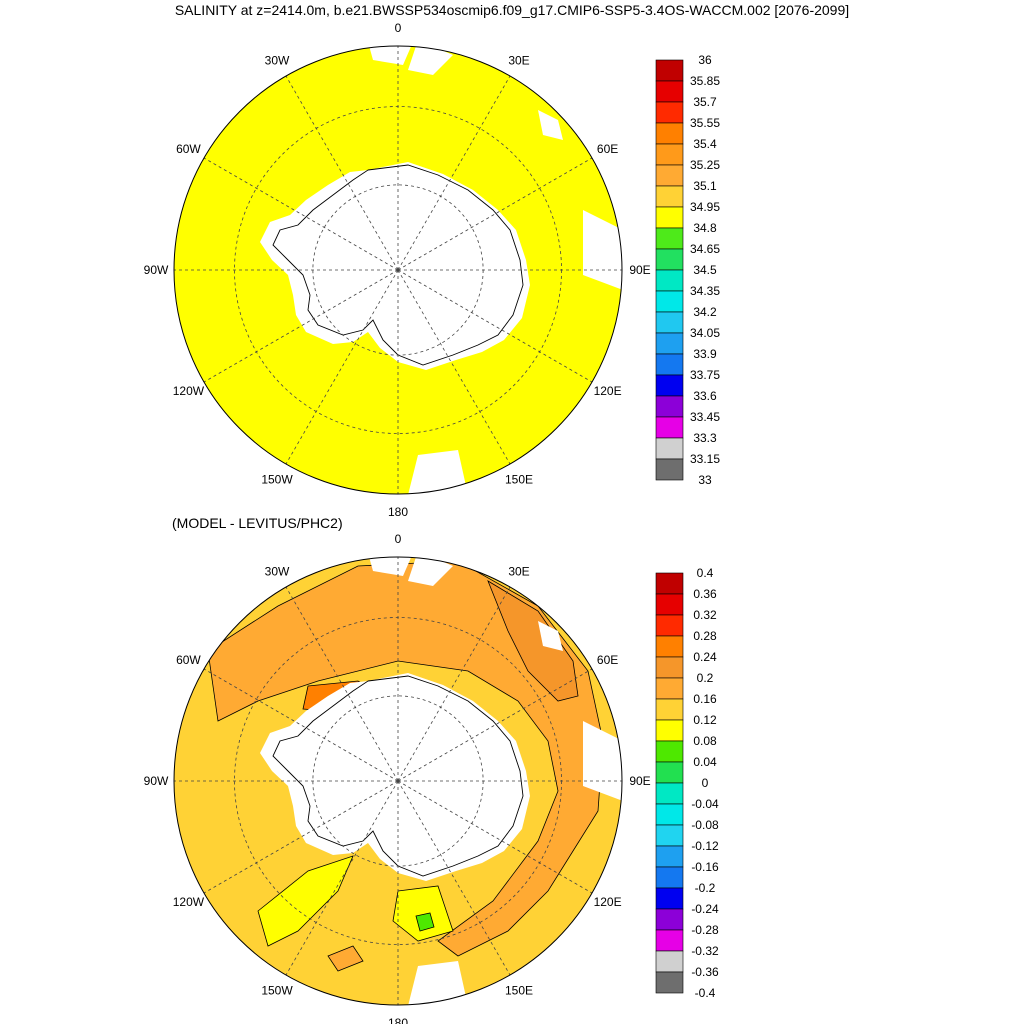 This screenshot has width=1024, height=1024. Describe the element at coordinates (705, 930) in the screenshot. I see `colorbar-tick-label: -0.28` at that location.